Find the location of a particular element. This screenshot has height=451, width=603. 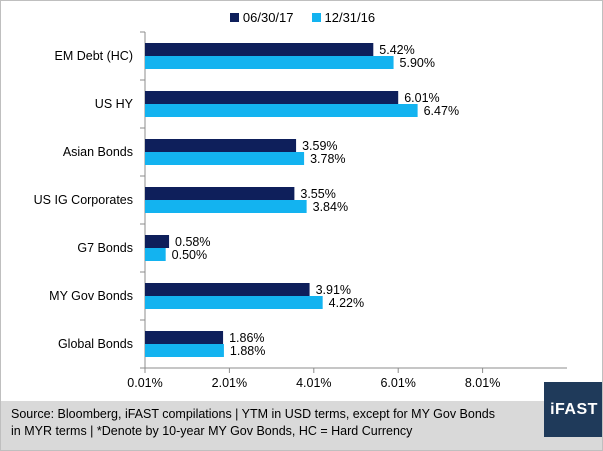

legend-label-series-1: 06/30/17 is located at coordinates (268, 17).